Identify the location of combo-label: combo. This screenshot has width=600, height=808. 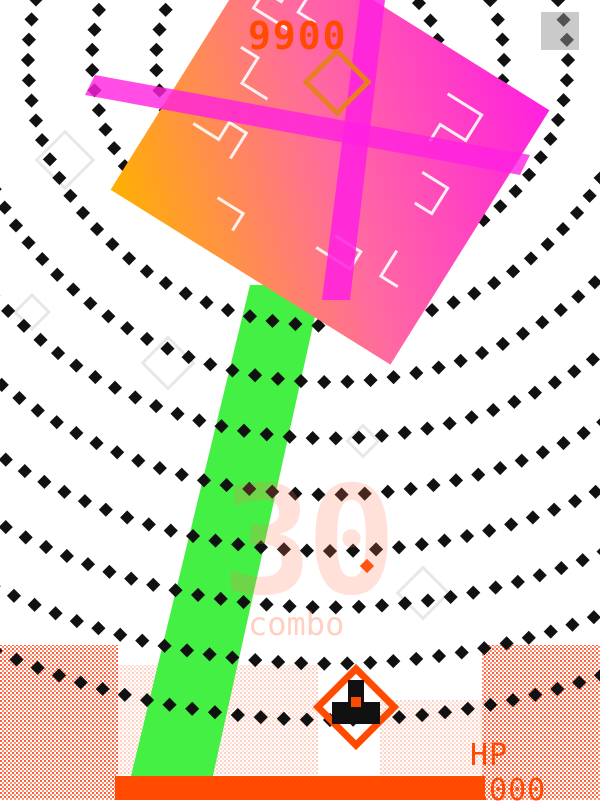
(296, 624).